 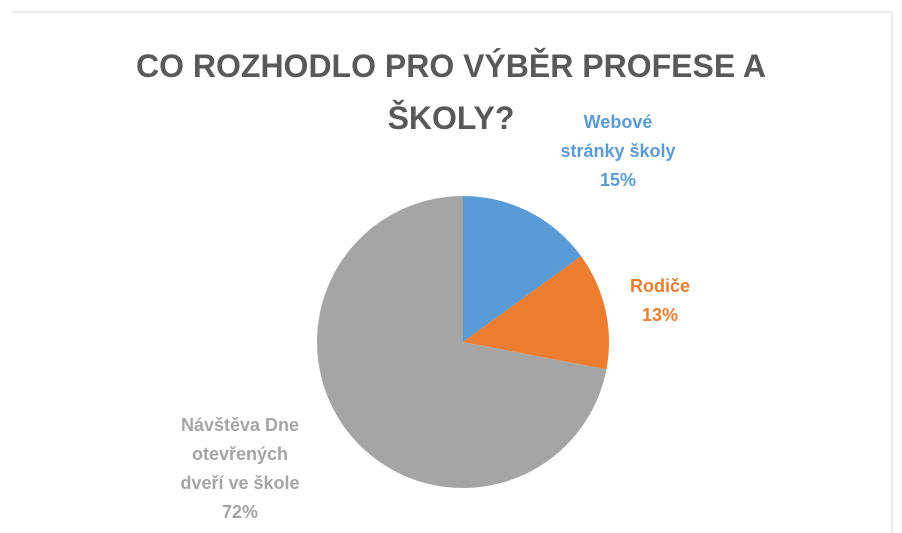 What do you see at coordinates (659, 286) in the screenshot?
I see `slice-category: Rodiče` at bounding box center [659, 286].